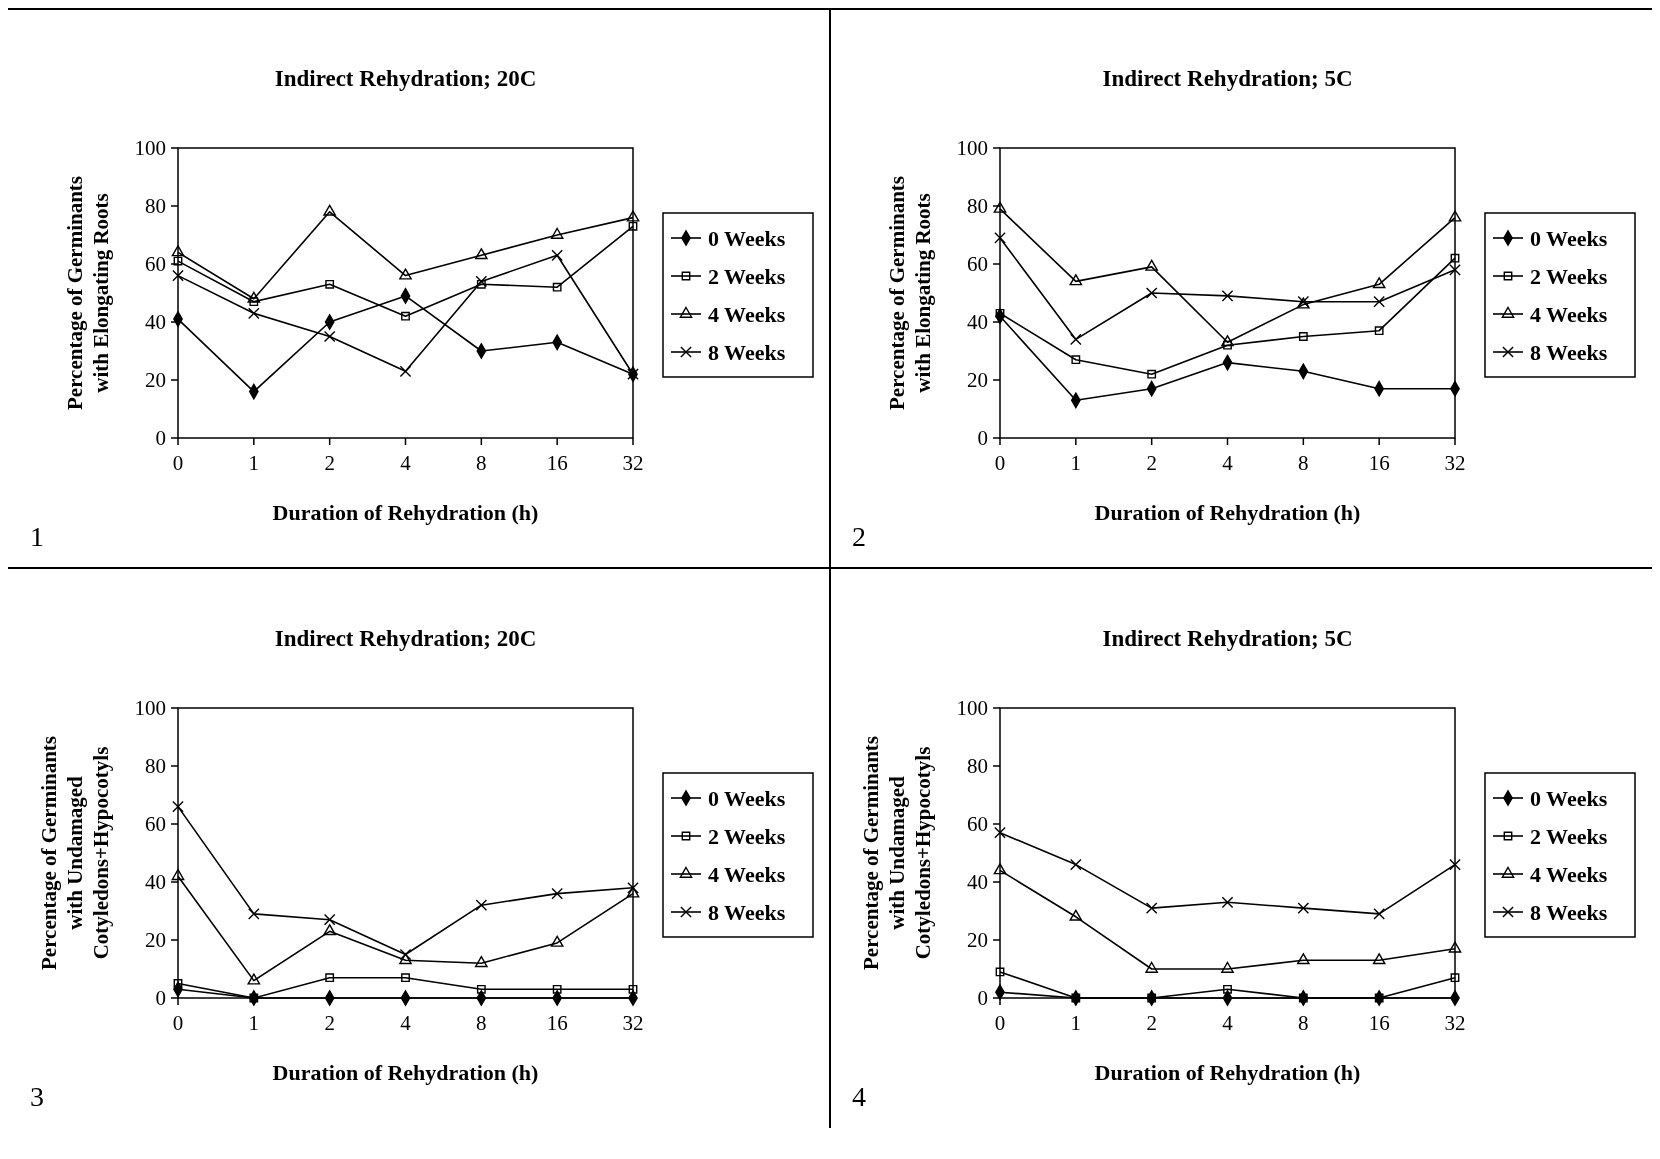  I want to click on text: 3, so click(37, 1096).